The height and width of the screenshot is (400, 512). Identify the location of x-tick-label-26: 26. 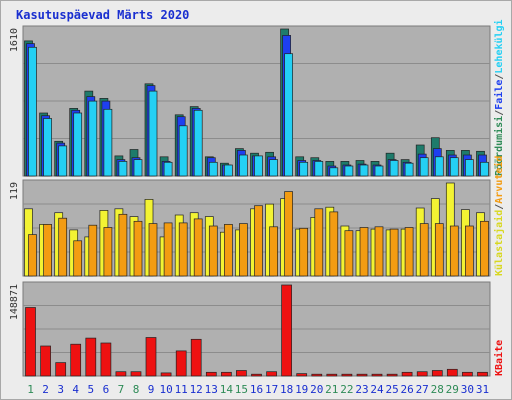
(406, 389).